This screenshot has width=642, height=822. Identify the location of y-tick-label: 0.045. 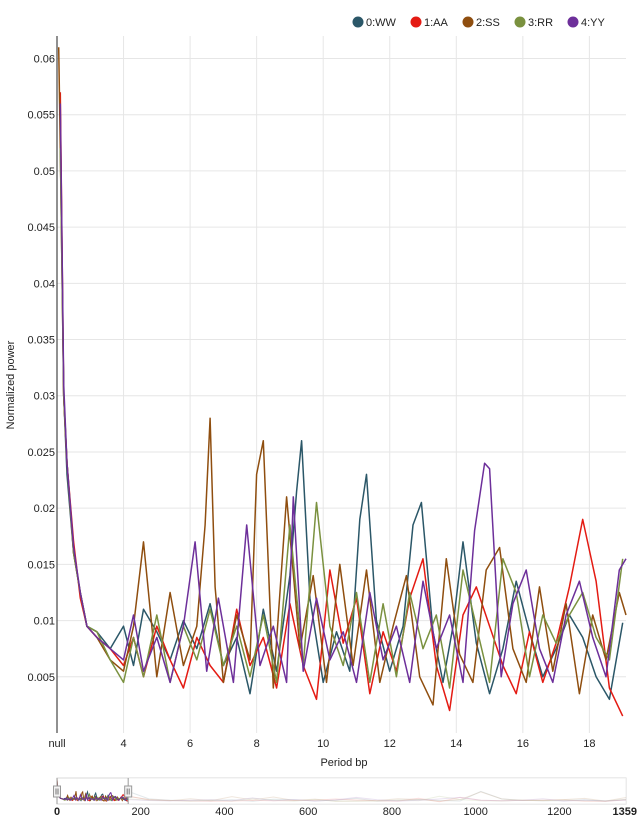
(41, 228).